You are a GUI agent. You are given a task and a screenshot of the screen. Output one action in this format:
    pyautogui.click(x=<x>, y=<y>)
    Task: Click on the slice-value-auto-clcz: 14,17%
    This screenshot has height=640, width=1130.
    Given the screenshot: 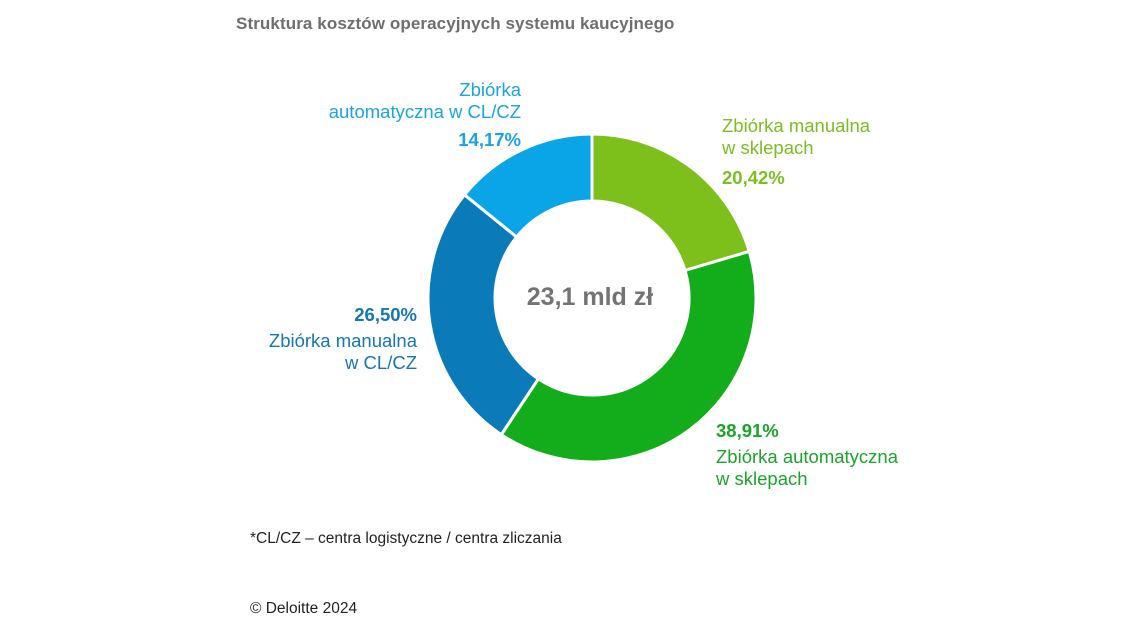 What is the action you would take?
    pyautogui.click(x=489, y=139)
    